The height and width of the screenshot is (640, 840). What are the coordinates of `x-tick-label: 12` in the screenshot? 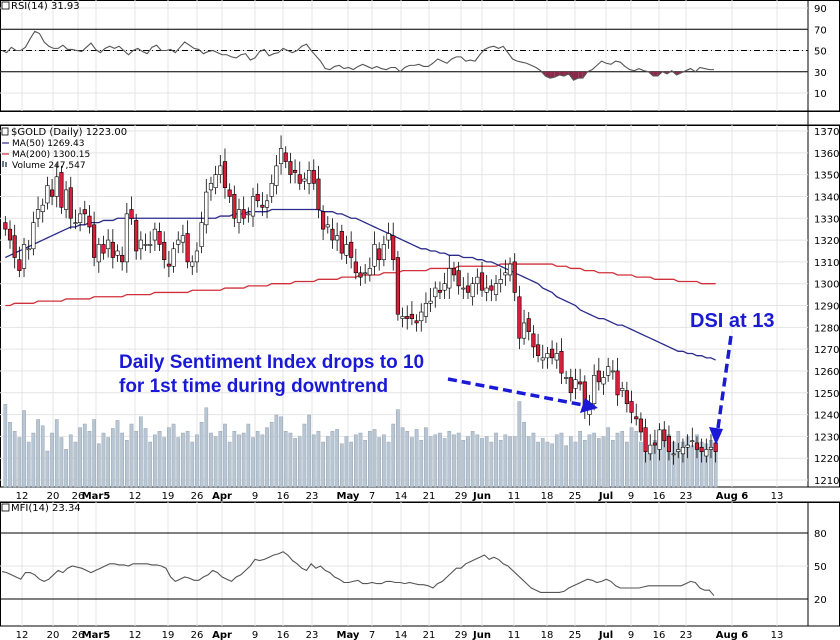 It's located at (135, 635).